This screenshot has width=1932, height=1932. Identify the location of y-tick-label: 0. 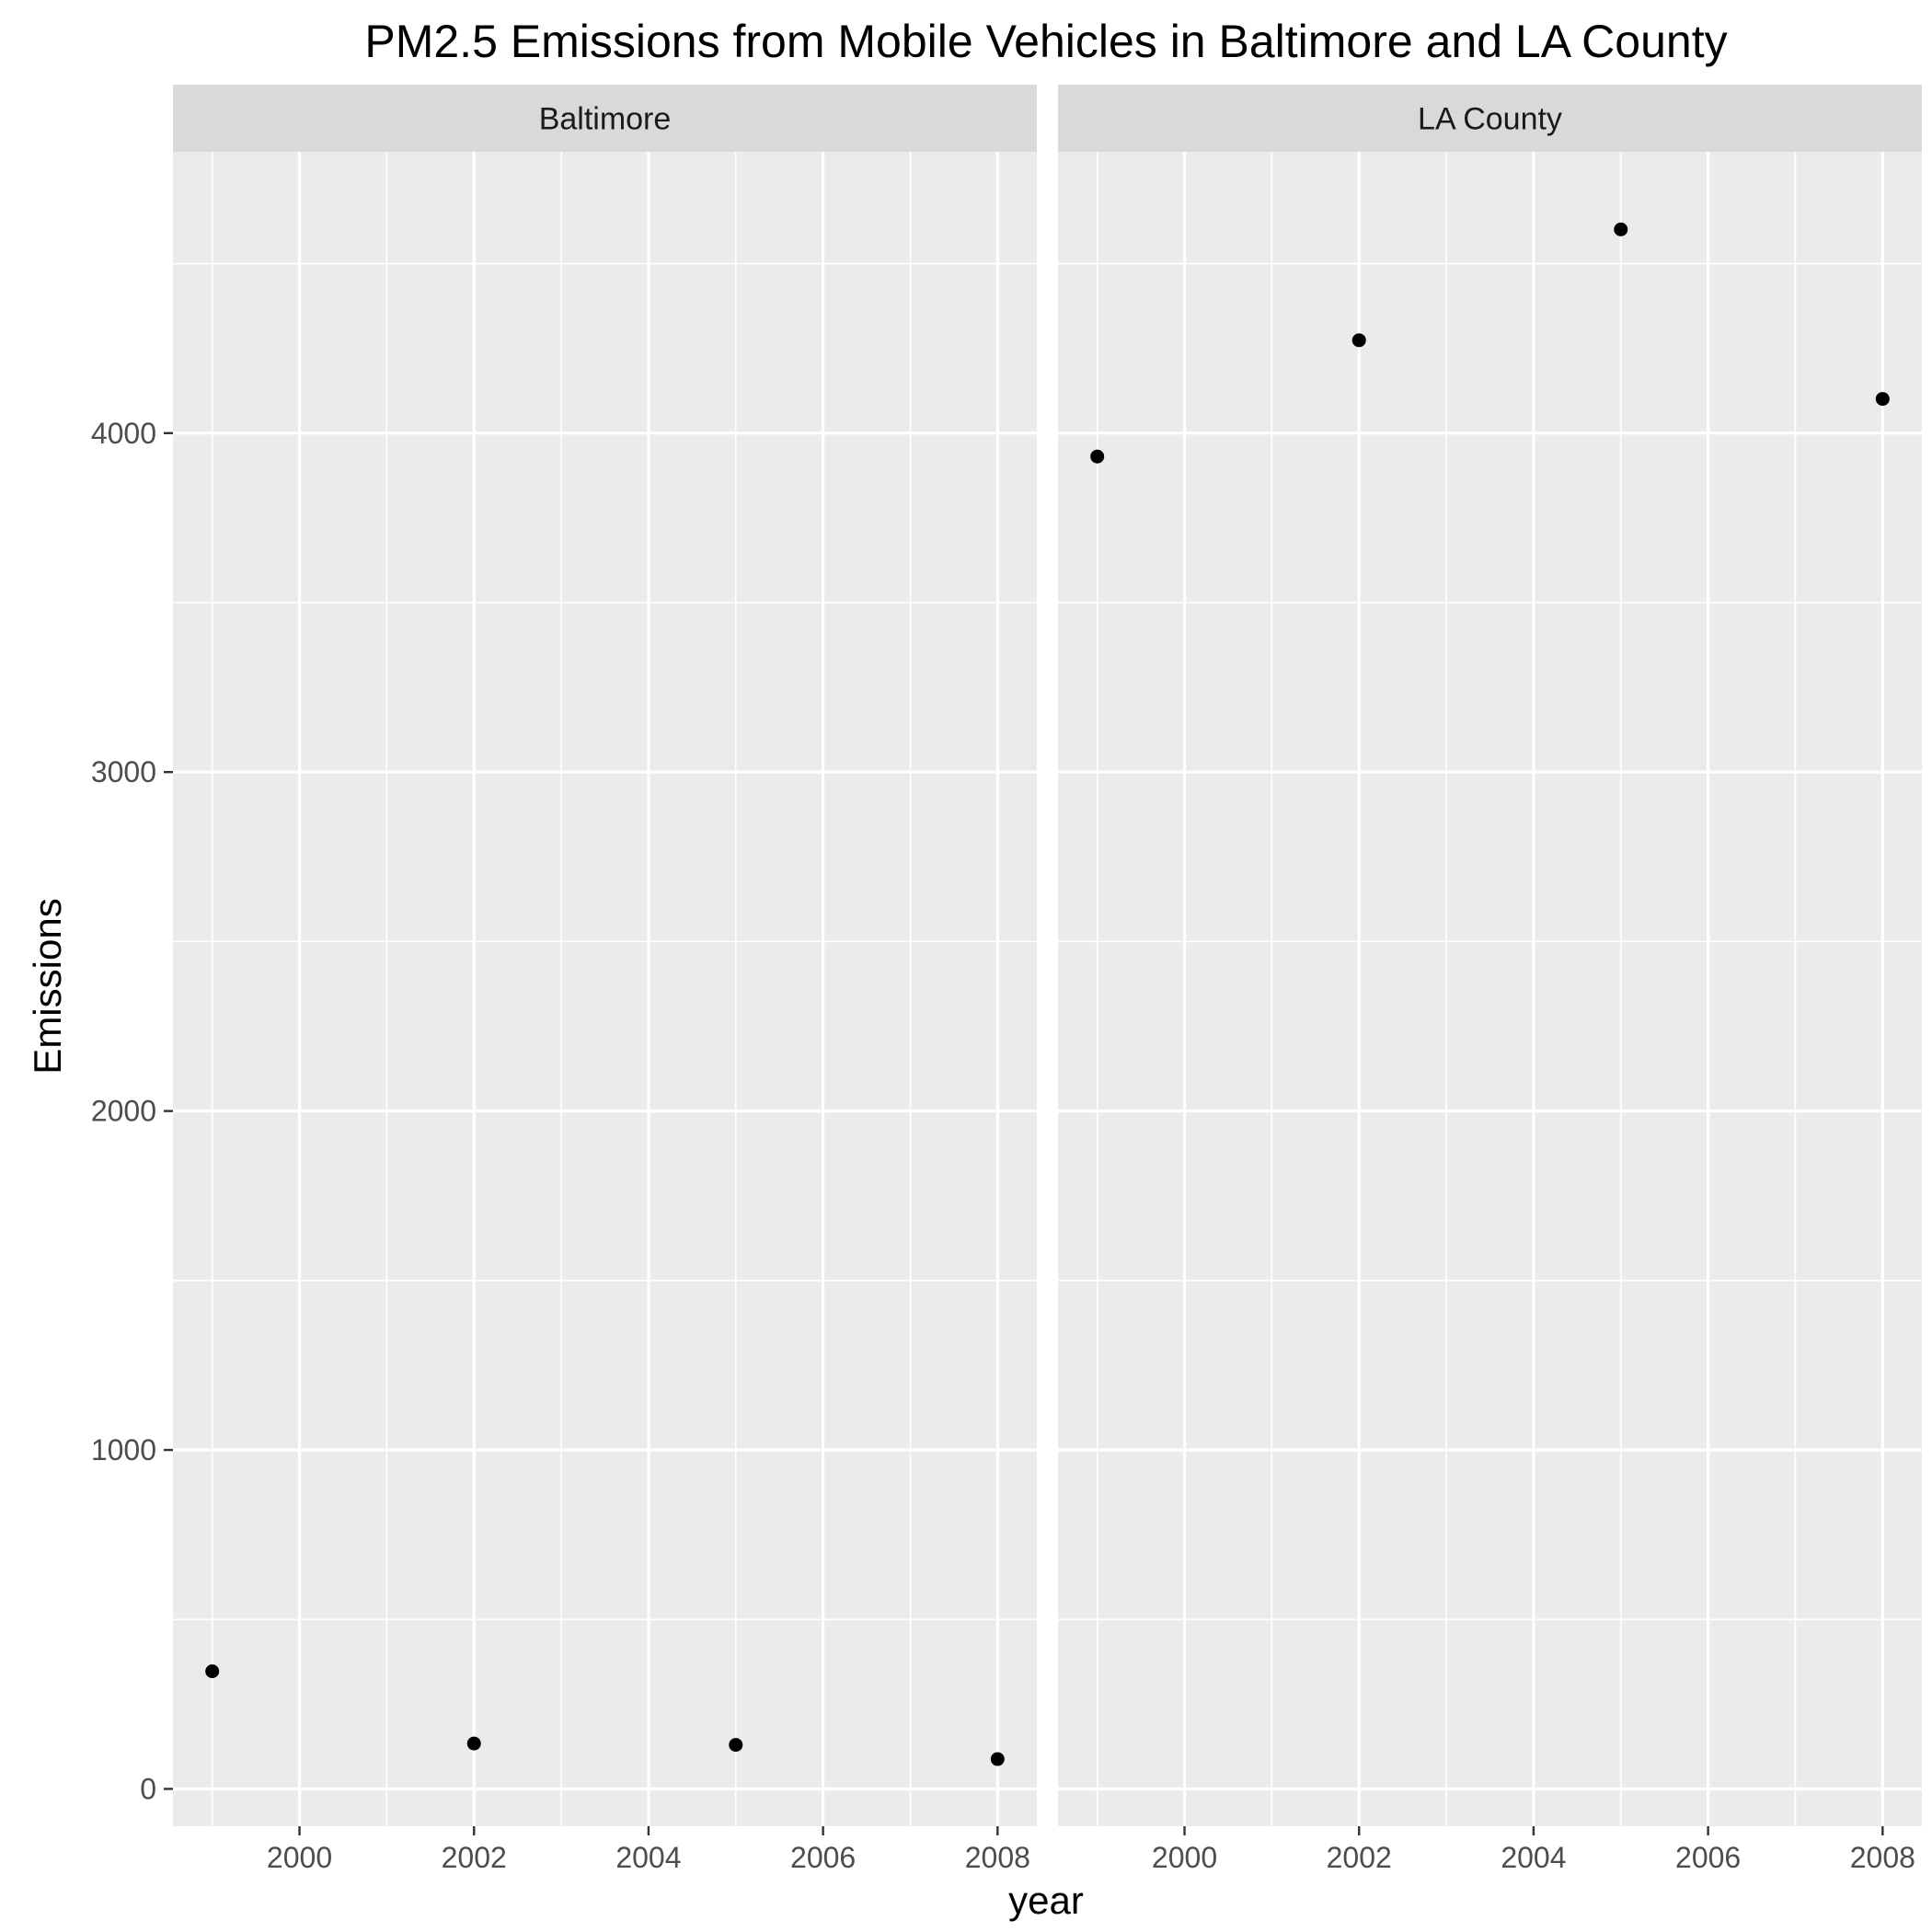
(148, 1788).